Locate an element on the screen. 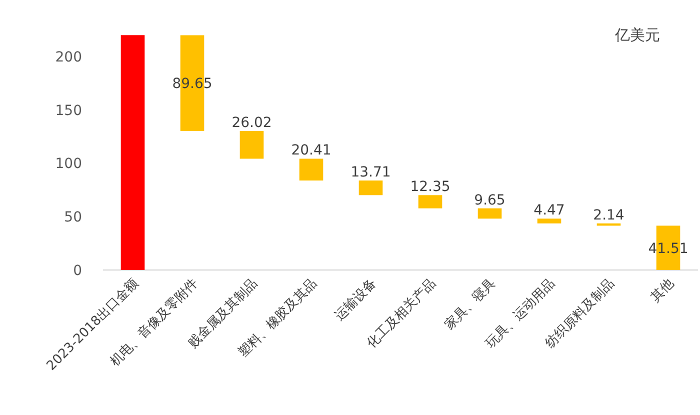 This screenshot has width=700, height=415. annotation: 亿美元 is located at coordinates (637, 35).